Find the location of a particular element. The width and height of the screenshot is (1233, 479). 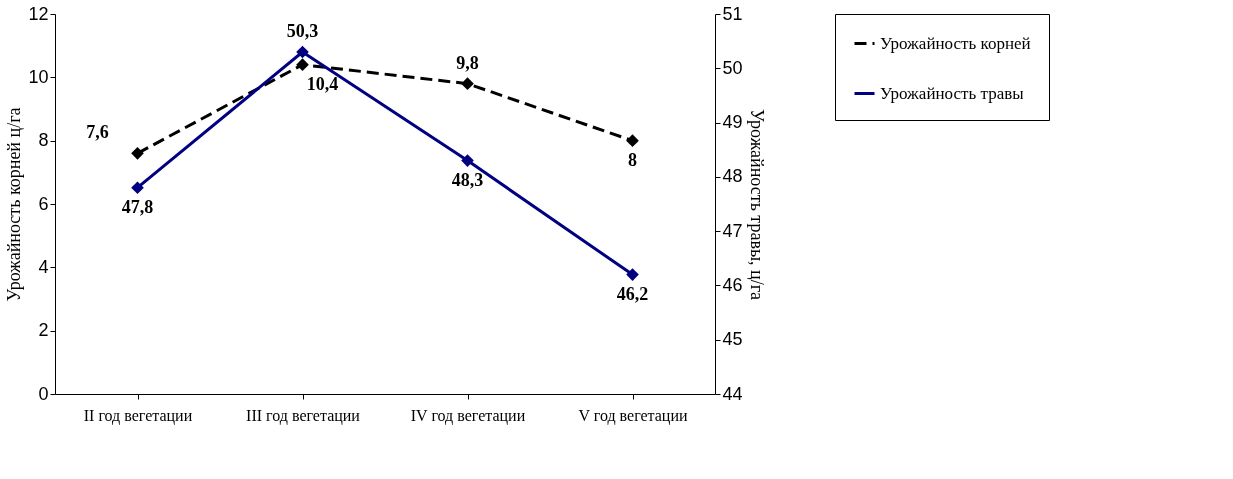

data-label: 46,2 is located at coordinates (632, 293).